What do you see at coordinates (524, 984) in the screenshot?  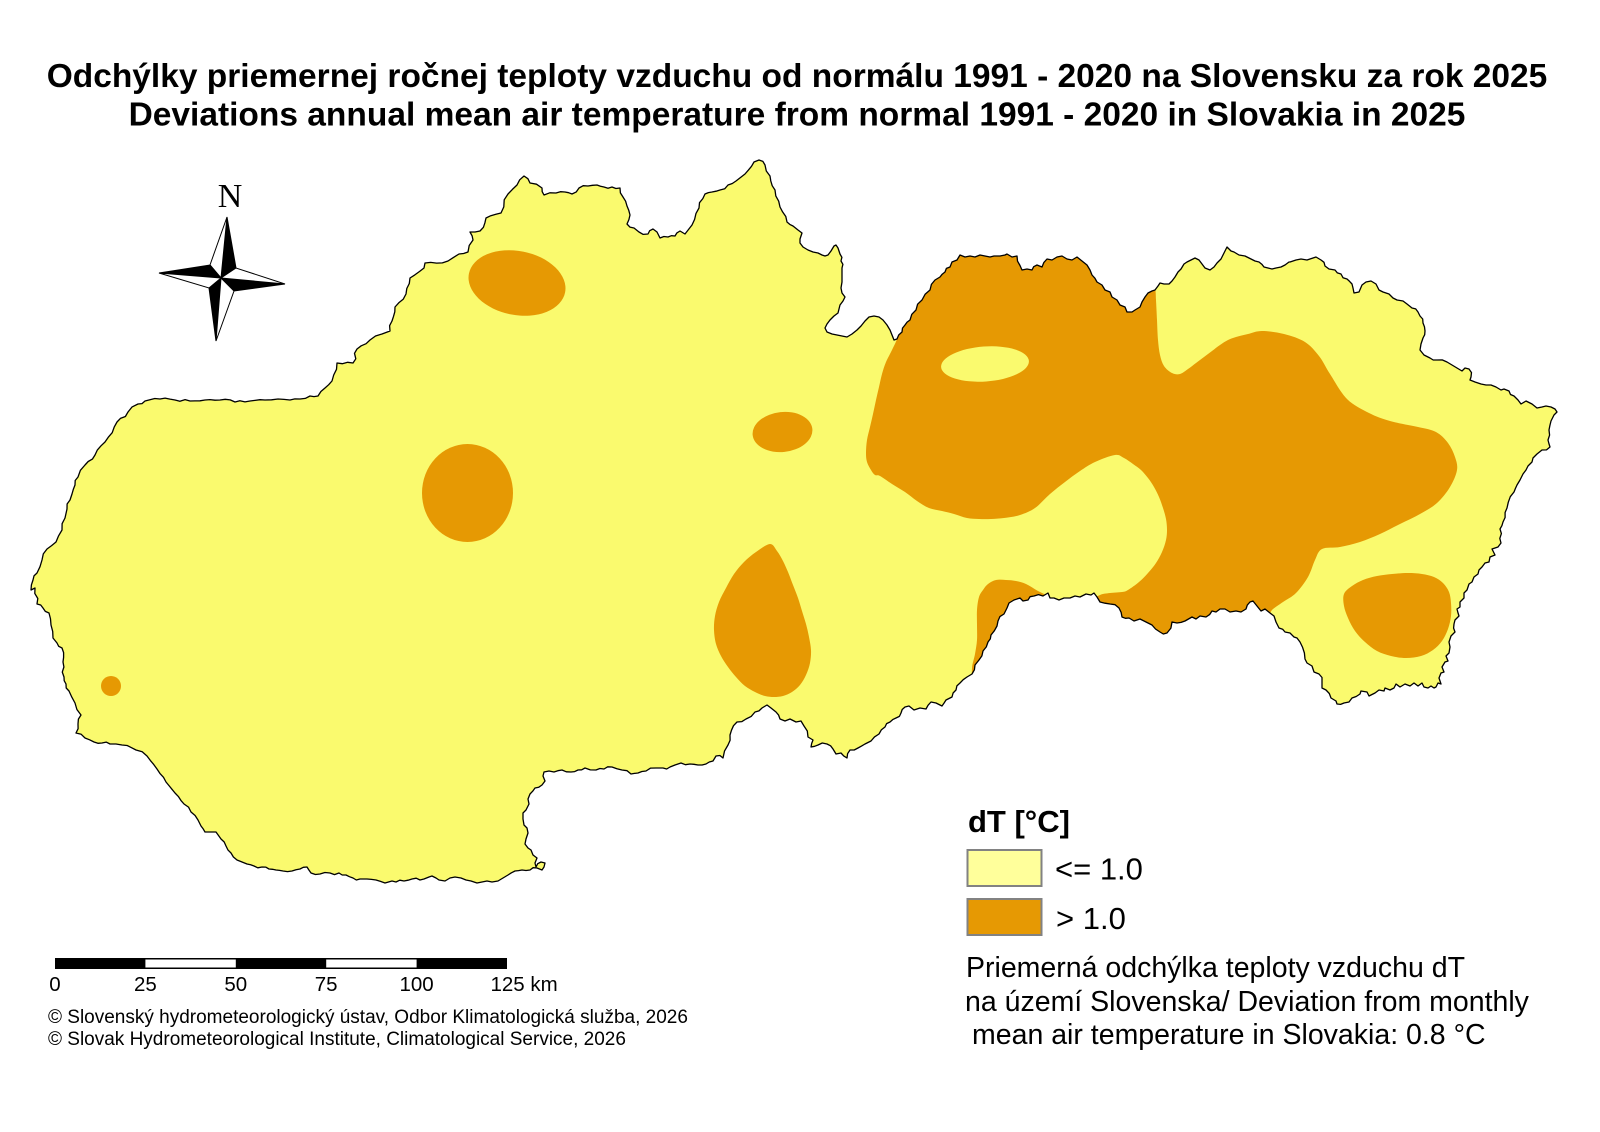 I see `svg-text: 125 km` at bounding box center [524, 984].